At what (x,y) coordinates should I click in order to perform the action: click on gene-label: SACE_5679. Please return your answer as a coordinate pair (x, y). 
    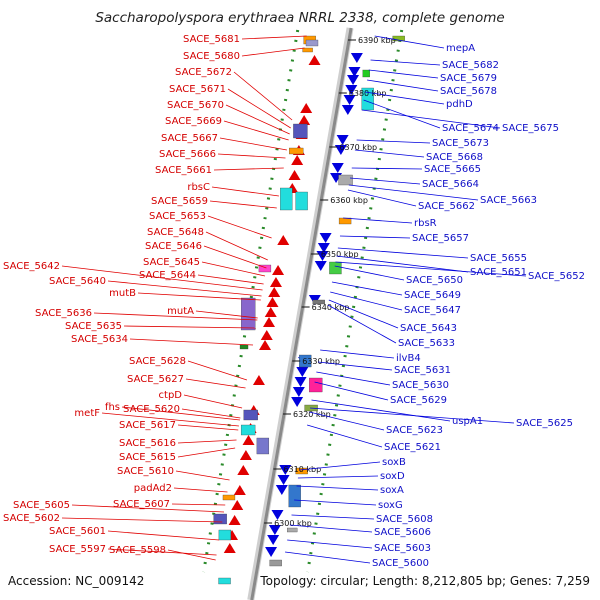
    Looking at the image, I should click on (468, 78).